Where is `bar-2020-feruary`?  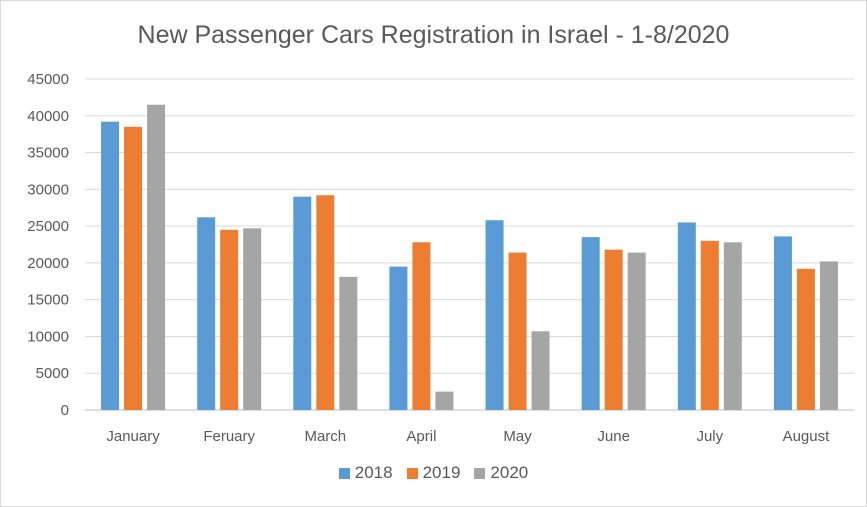
bar-2020-feruary is located at coordinates (252, 319).